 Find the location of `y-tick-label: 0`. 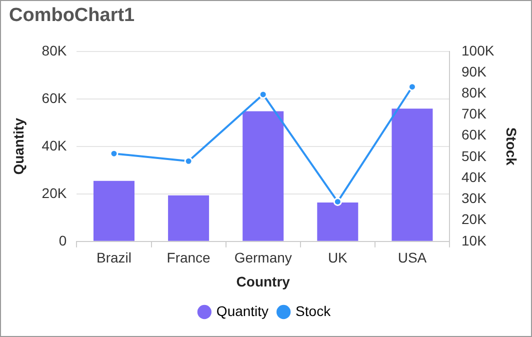

y-tick-label: 0 is located at coordinates (62, 240).